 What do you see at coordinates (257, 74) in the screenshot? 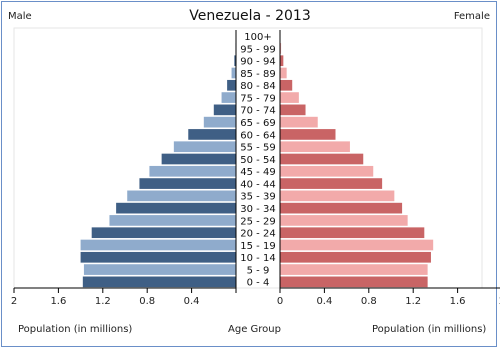
I see `age-group-label: 85 - 89` at bounding box center [257, 74].